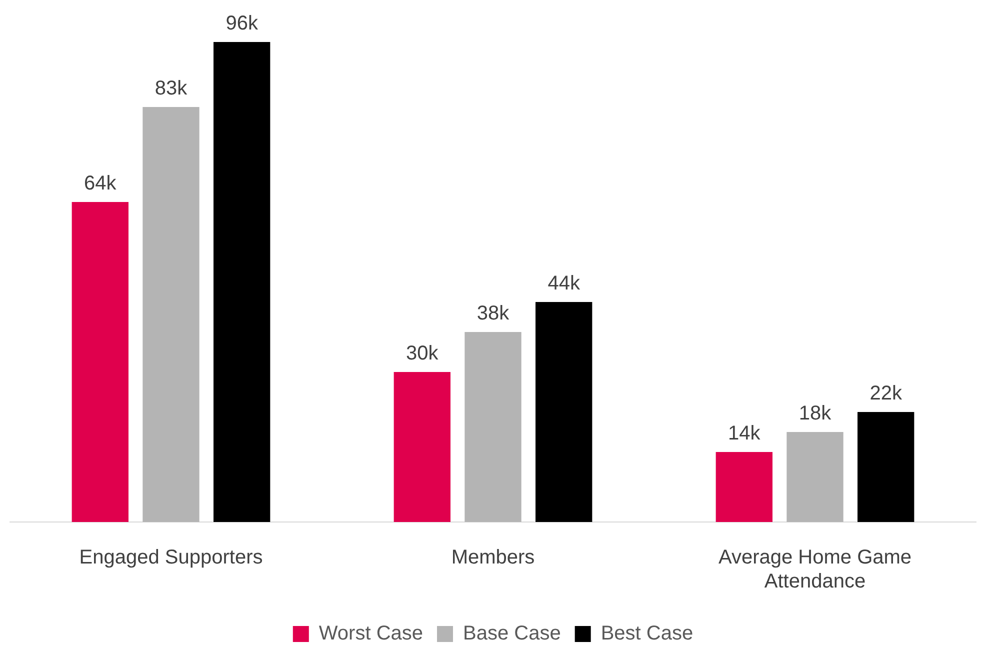 The height and width of the screenshot is (658, 982). Describe the element at coordinates (745, 433) in the screenshot. I see `data-label: 14k` at that location.